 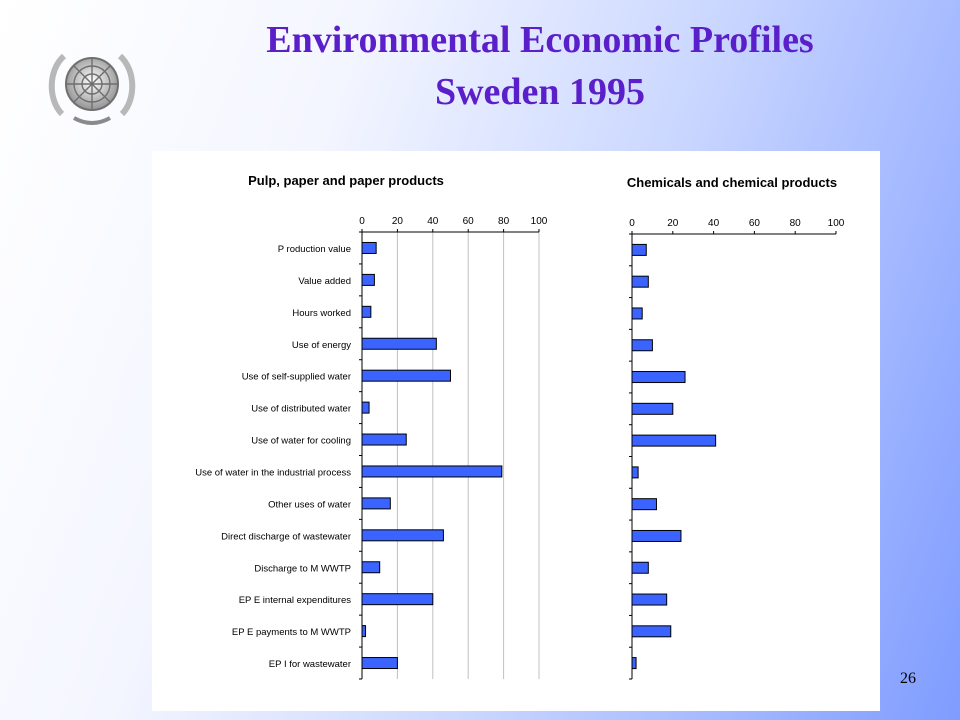 I want to click on category-label: EP E payments to M WWTP, so click(x=291, y=632).